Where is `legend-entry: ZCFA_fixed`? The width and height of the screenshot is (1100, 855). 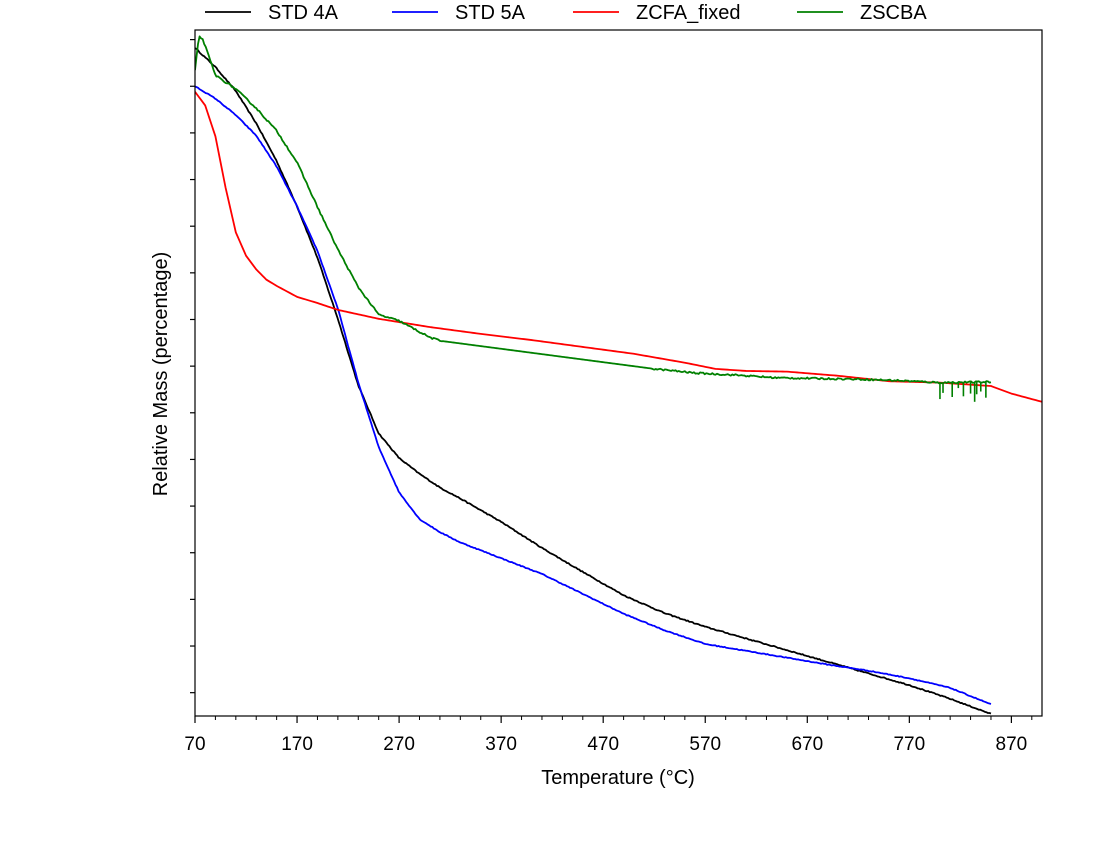 legend-entry: ZCFA_fixed is located at coordinates (656, 13).